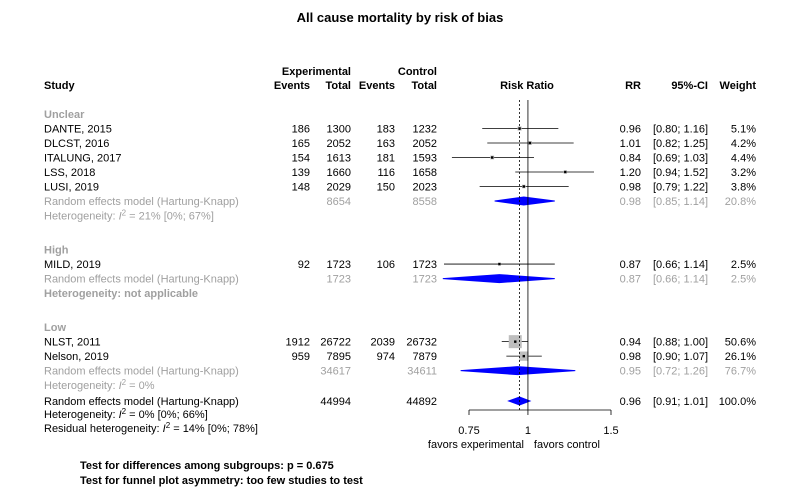  I want to click on study-name: ITALUNG, 2017, so click(82, 159).